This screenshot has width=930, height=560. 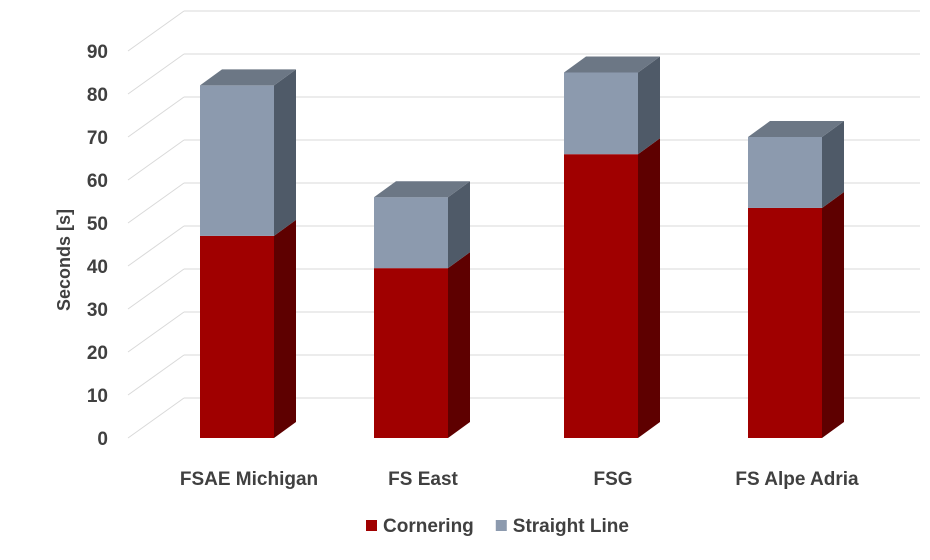 What do you see at coordinates (97, 95) in the screenshot?
I see `y-tick-label: 80` at bounding box center [97, 95].